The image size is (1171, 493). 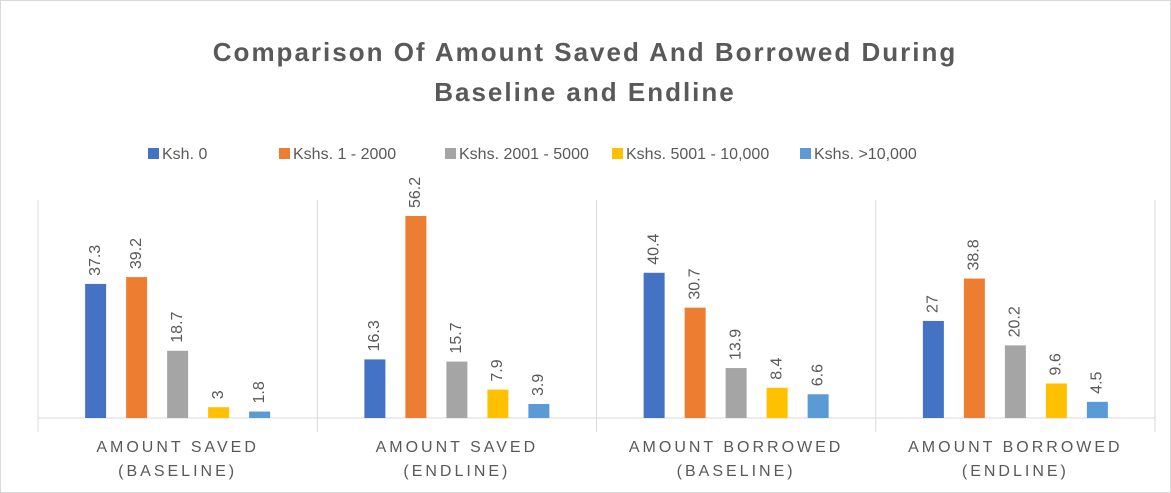 I want to click on data-label: 56.2, so click(x=415, y=192).